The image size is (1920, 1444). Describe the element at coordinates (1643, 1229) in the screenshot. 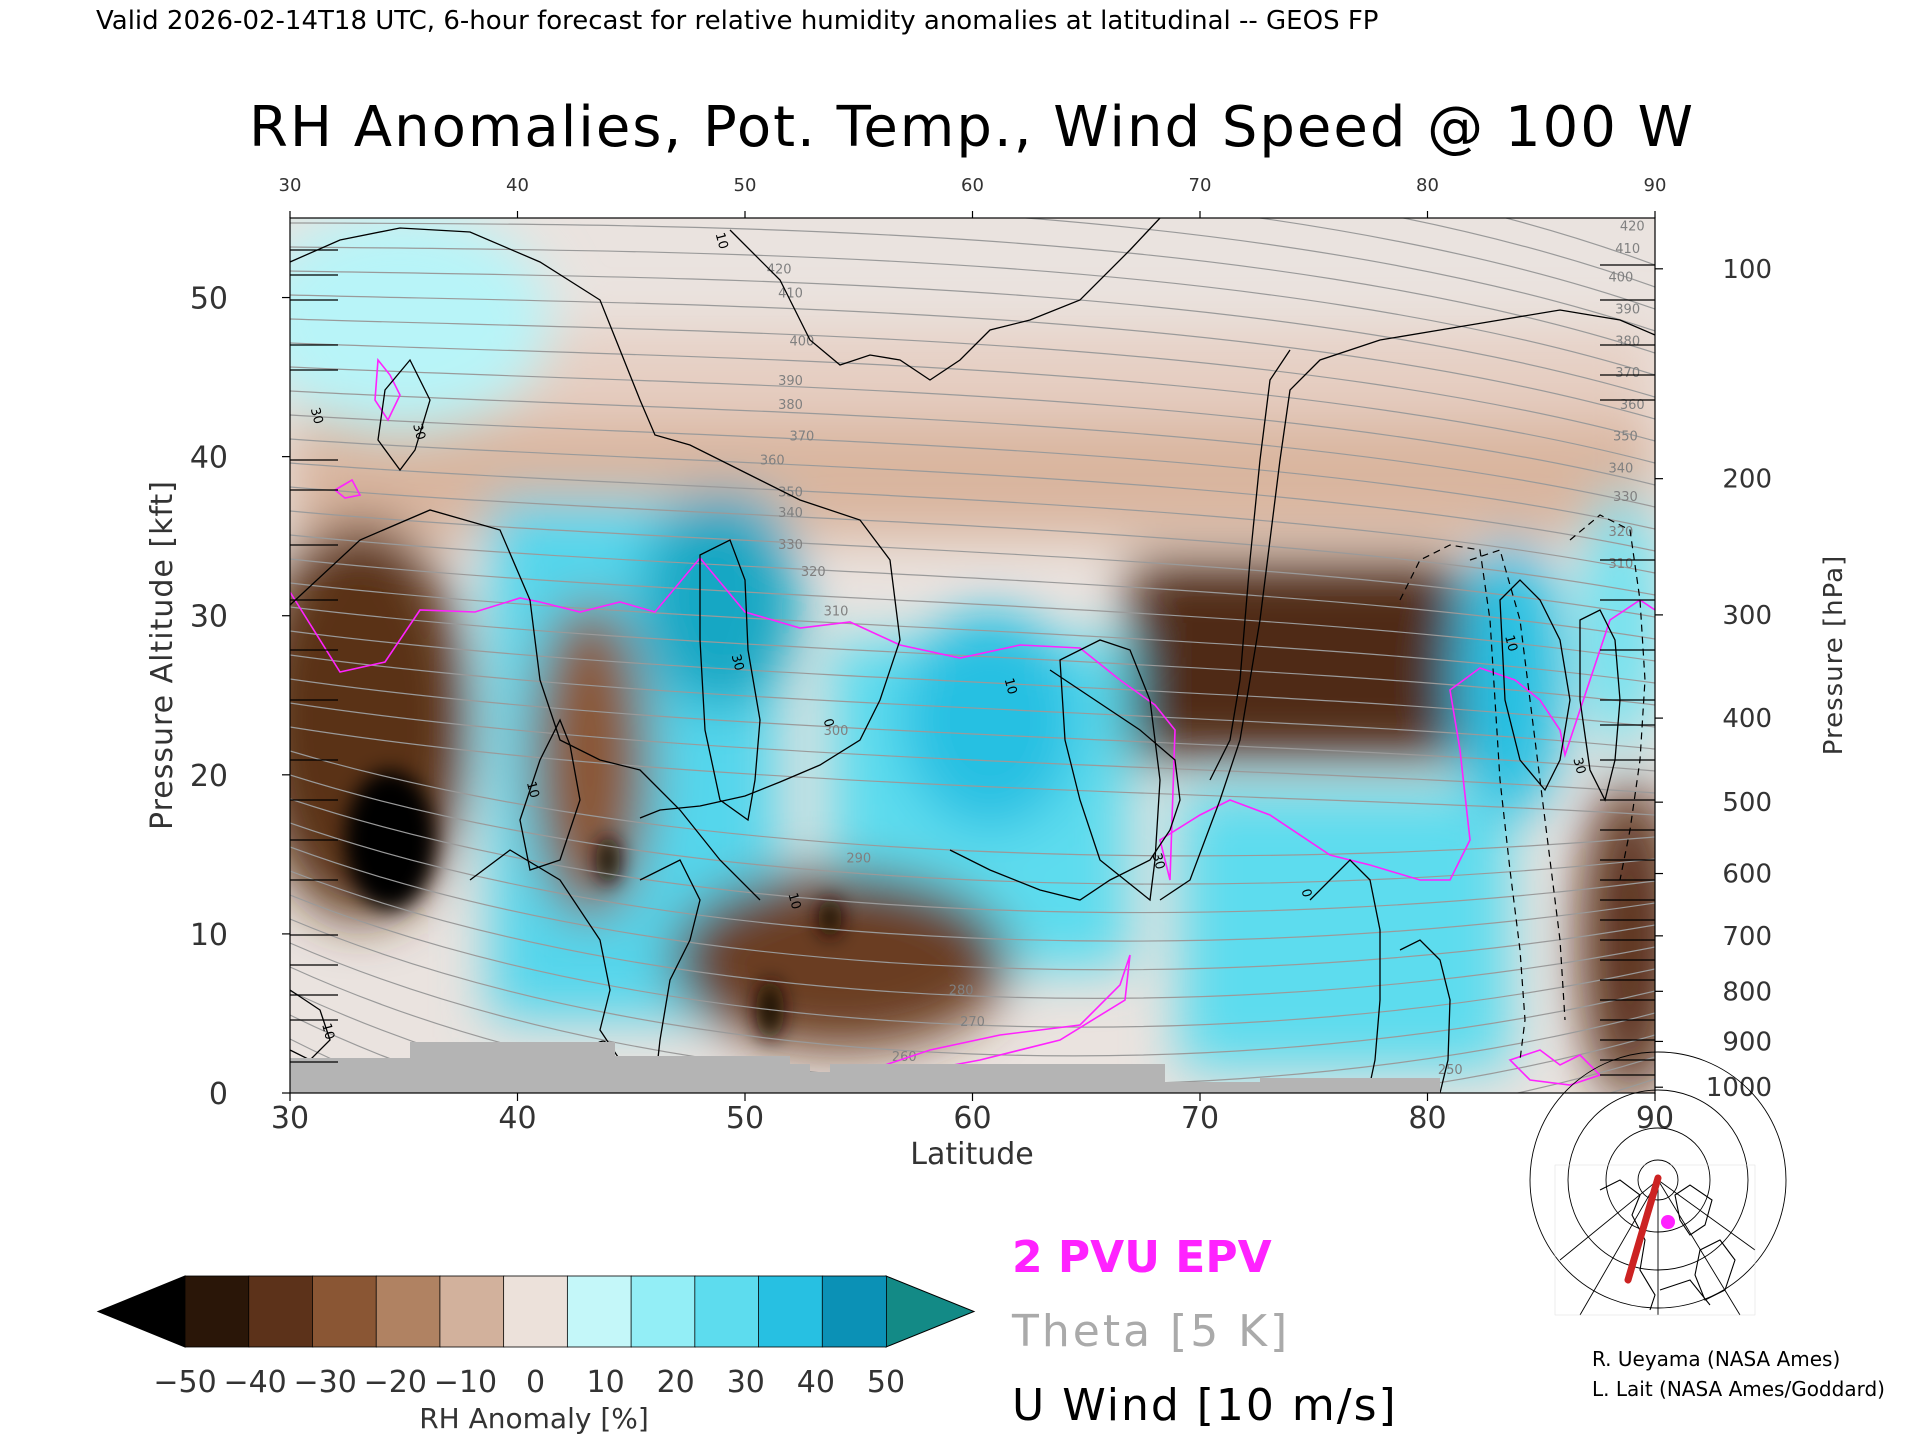

I see `inset-map-cross-section-line` at that location.